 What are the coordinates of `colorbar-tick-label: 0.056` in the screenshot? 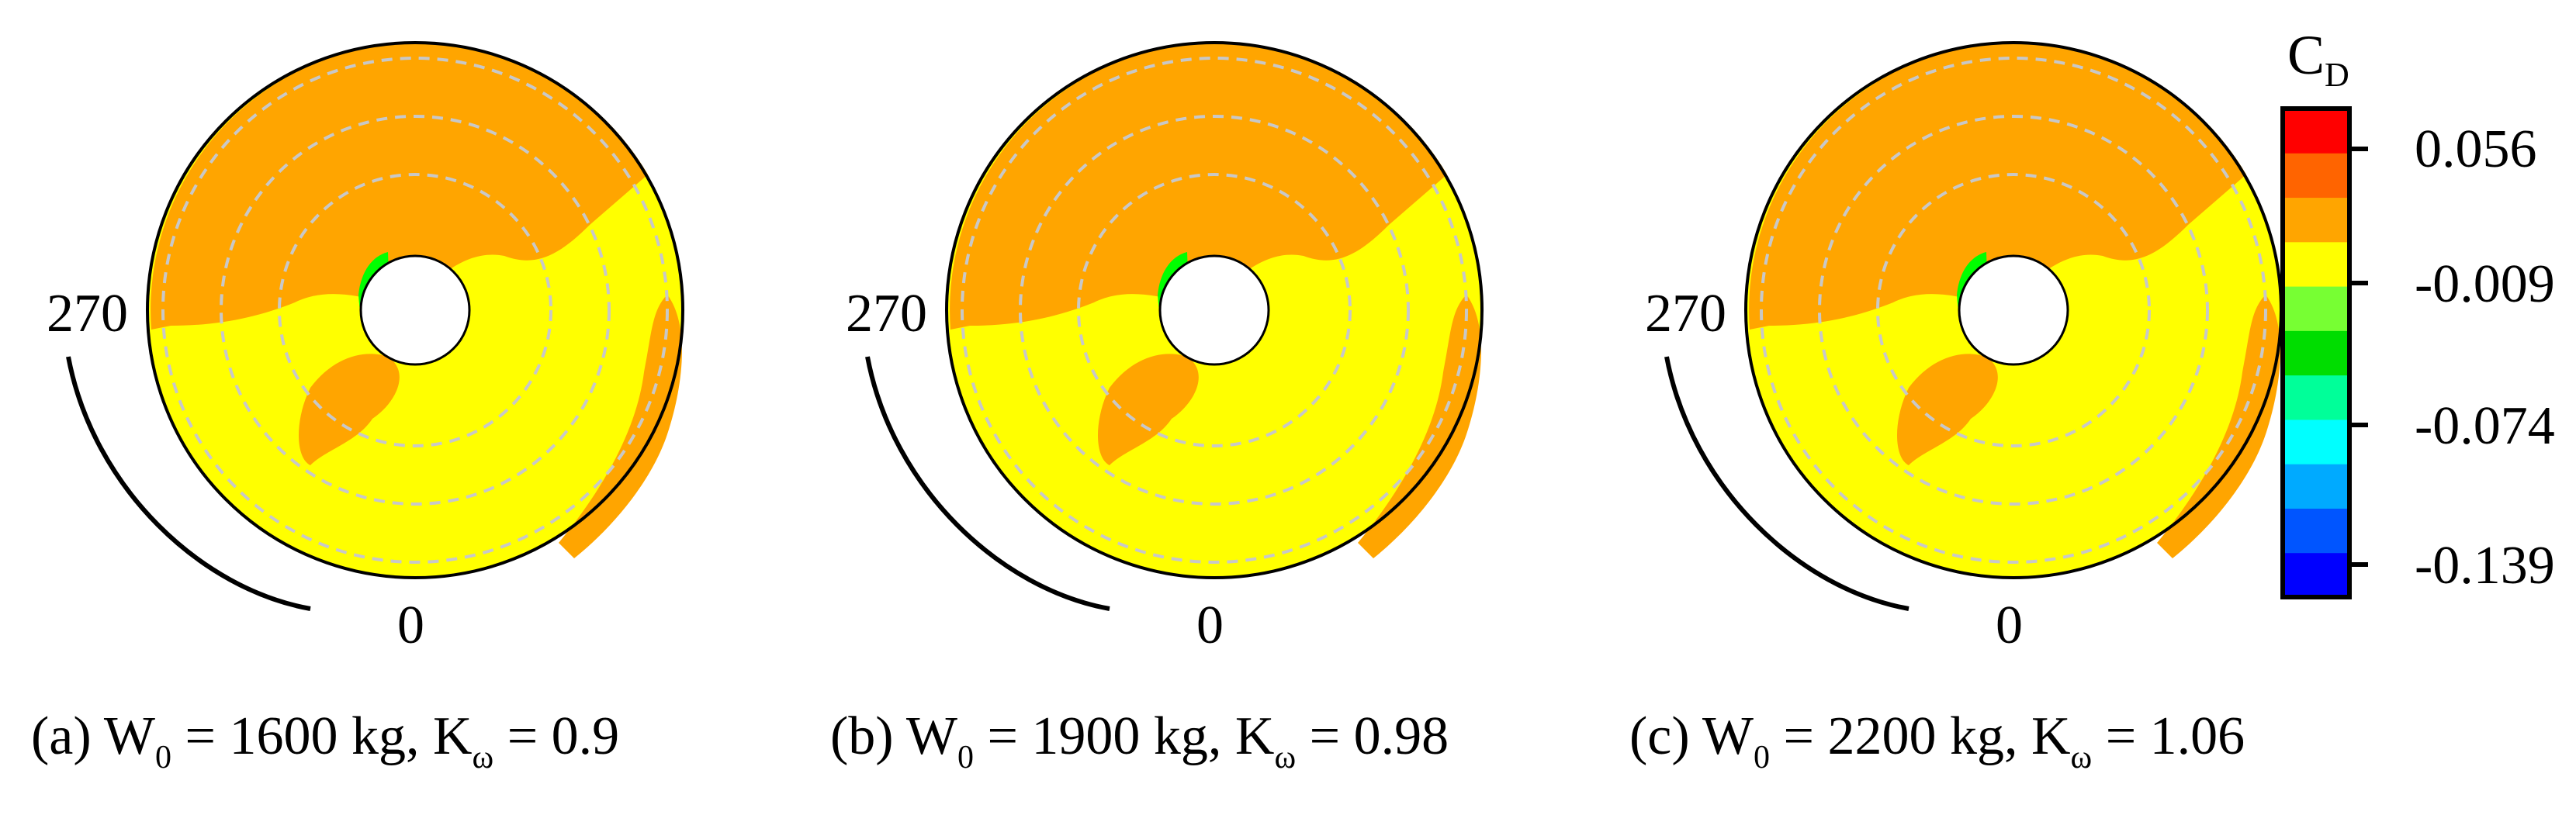 It's located at (2476, 149).